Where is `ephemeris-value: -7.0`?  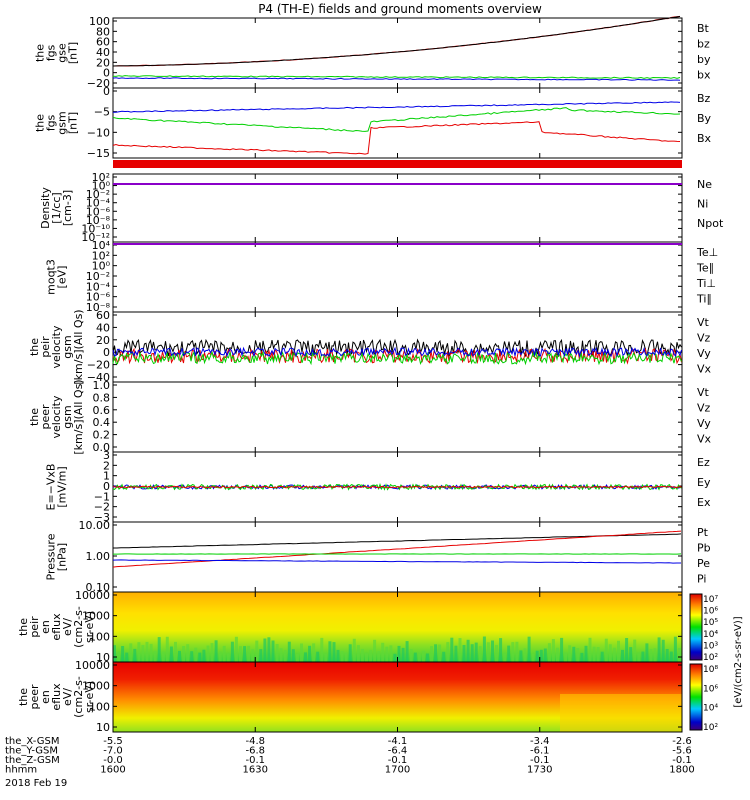
ephemeris-value: -7.0 is located at coordinates (113, 751).